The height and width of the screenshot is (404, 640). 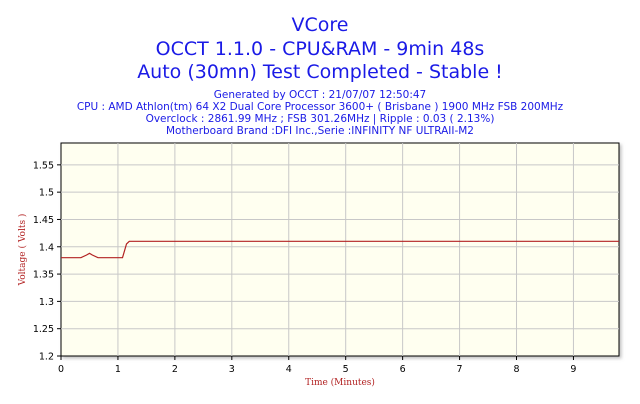 What do you see at coordinates (516, 369) in the screenshot?
I see `x-tick-label: 8` at bounding box center [516, 369].